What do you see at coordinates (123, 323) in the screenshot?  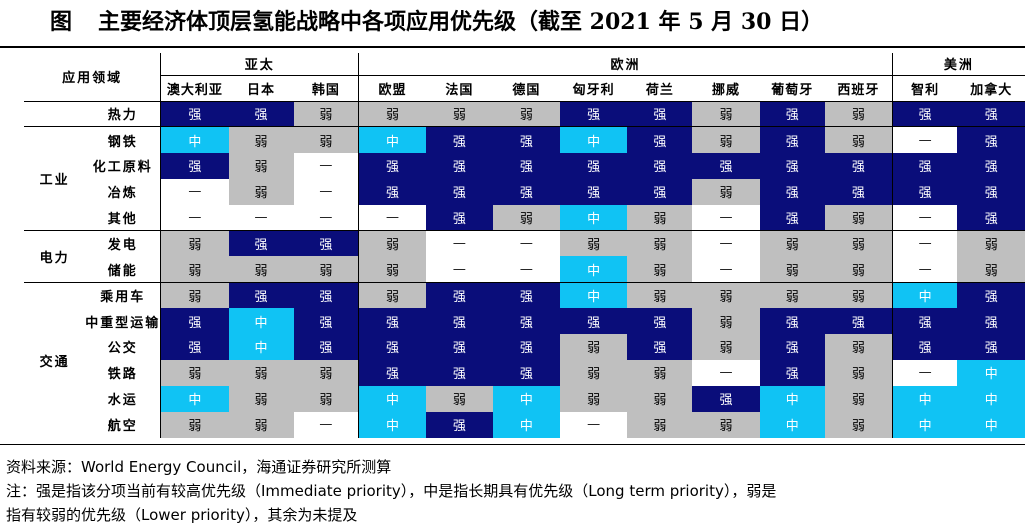 I see `row-label: 中重型运输` at bounding box center [123, 323].